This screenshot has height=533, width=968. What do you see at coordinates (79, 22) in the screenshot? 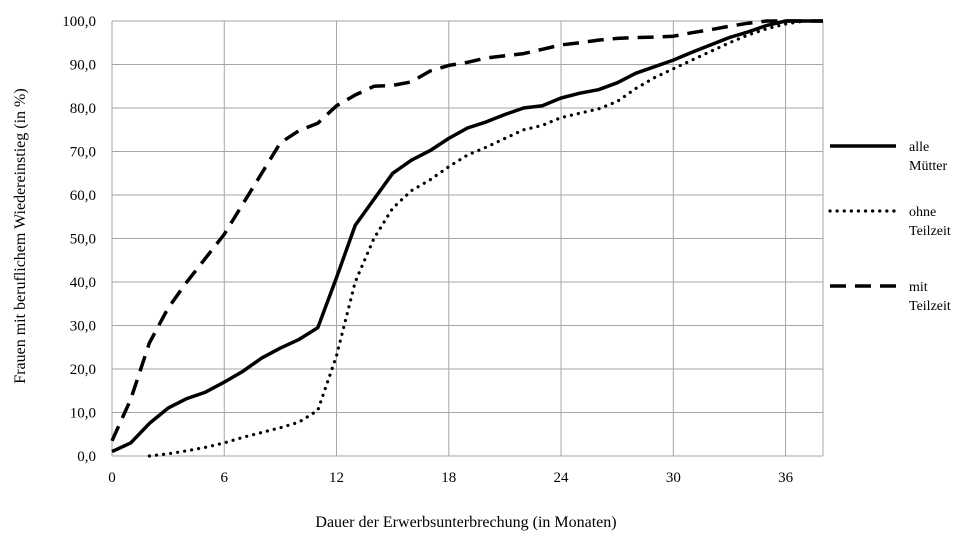
I see `y-tick-label: 100,0` at bounding box center [79, 22].